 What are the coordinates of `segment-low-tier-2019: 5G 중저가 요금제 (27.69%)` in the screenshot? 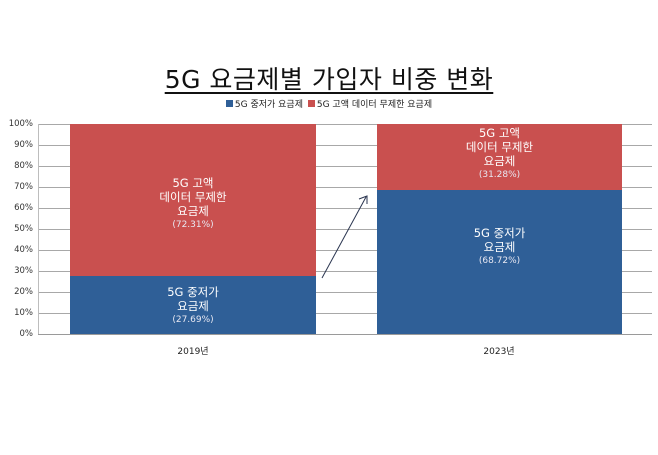 It's located at (193, 305).